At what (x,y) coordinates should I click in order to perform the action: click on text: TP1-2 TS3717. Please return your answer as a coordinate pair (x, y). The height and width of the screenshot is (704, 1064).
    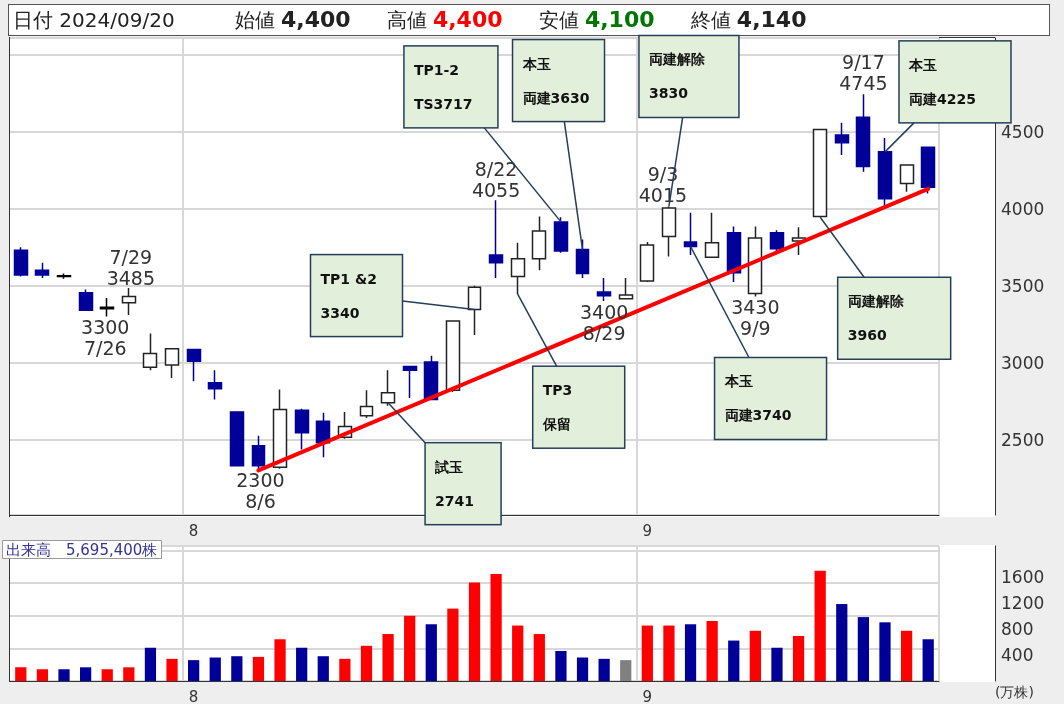
    Looking at the image, I should click on (443, 86).